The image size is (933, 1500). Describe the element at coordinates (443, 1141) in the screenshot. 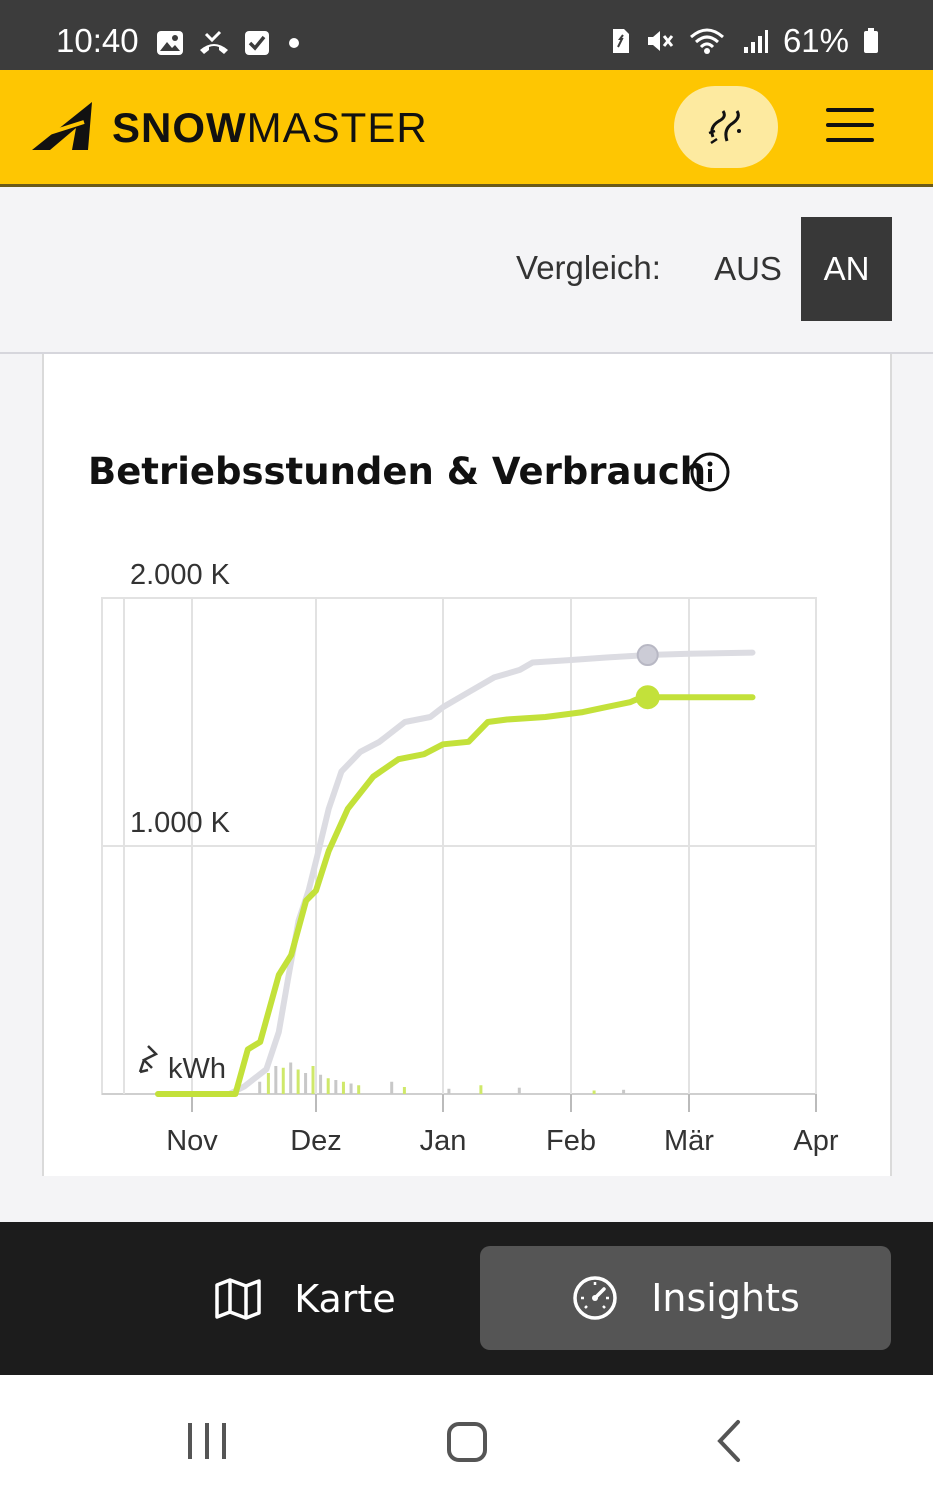

I see `x-tick-label: Jan` at that location.